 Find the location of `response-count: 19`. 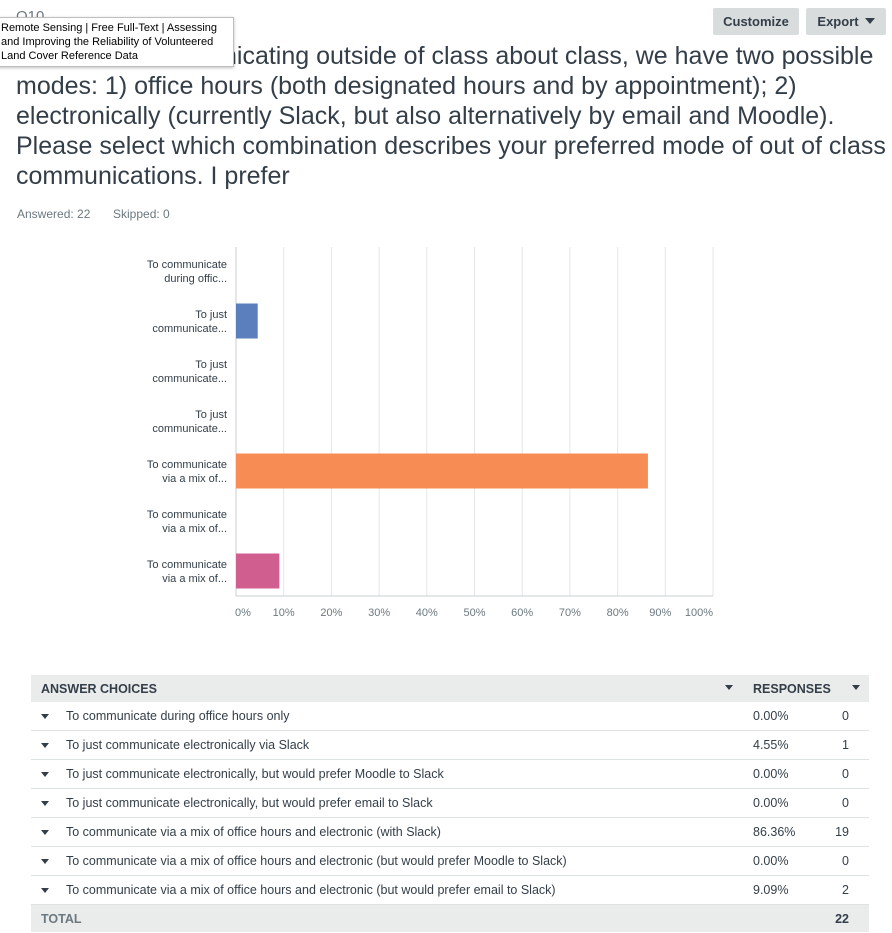

response-count: 19 is located at coordinates (842, 832).